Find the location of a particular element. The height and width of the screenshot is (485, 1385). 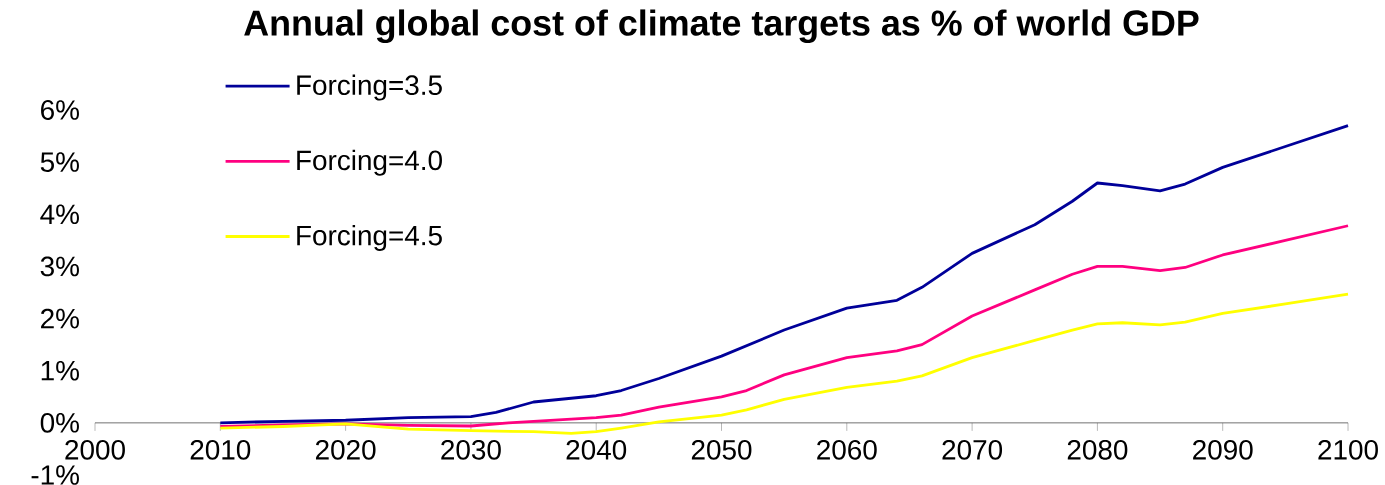

x-tick-label: 2080 is located at coordinates (1097, 449).